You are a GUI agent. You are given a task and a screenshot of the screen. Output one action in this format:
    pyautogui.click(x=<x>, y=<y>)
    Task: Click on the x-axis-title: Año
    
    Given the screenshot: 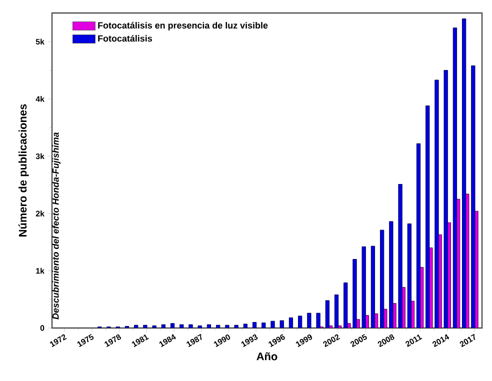 What is the action you would take?
    pyautogui.click(x=267, y=356)
    